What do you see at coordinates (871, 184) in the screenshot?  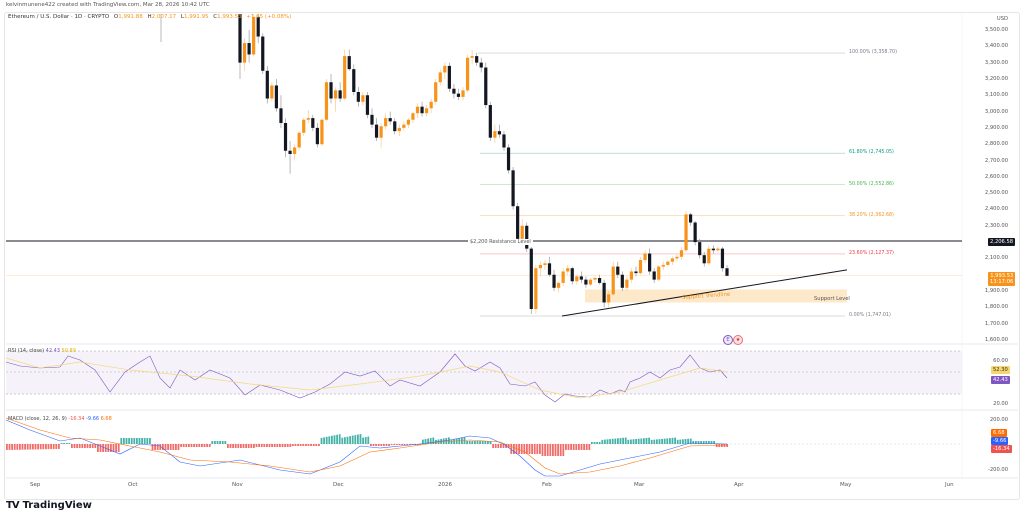 I see `fib-level-label: 50.00% (2,552.86)` at bounding box center [871, 184].